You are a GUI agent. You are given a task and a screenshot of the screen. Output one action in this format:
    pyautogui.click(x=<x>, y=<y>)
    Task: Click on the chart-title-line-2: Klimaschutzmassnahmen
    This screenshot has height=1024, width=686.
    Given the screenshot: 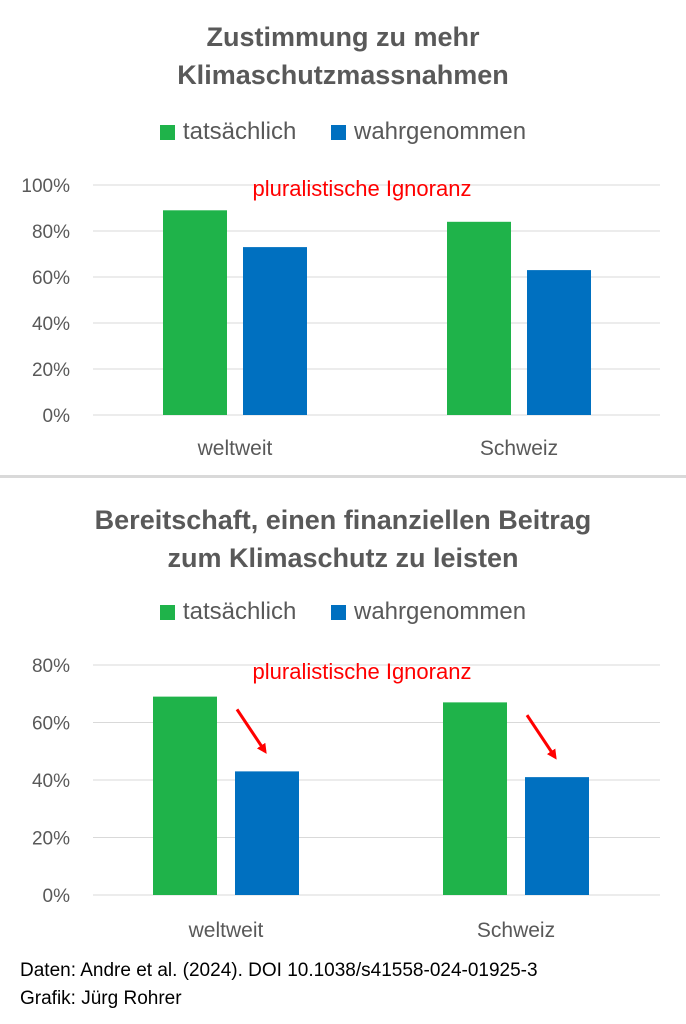 What is the action you would take?
    pyautogui.click(x=343, y=75)
    